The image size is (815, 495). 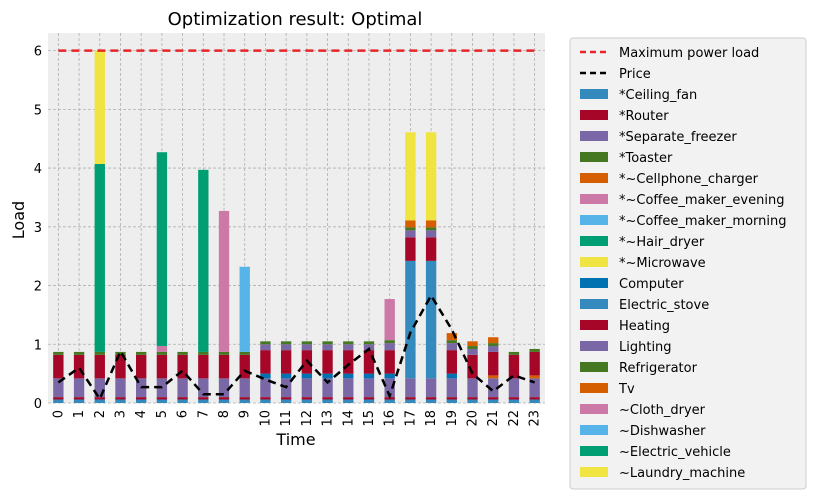 What do you see at coordinates (348, 418) in the screenshot?
I see `x-tick-label: 14` at bounding box center [348, 418].